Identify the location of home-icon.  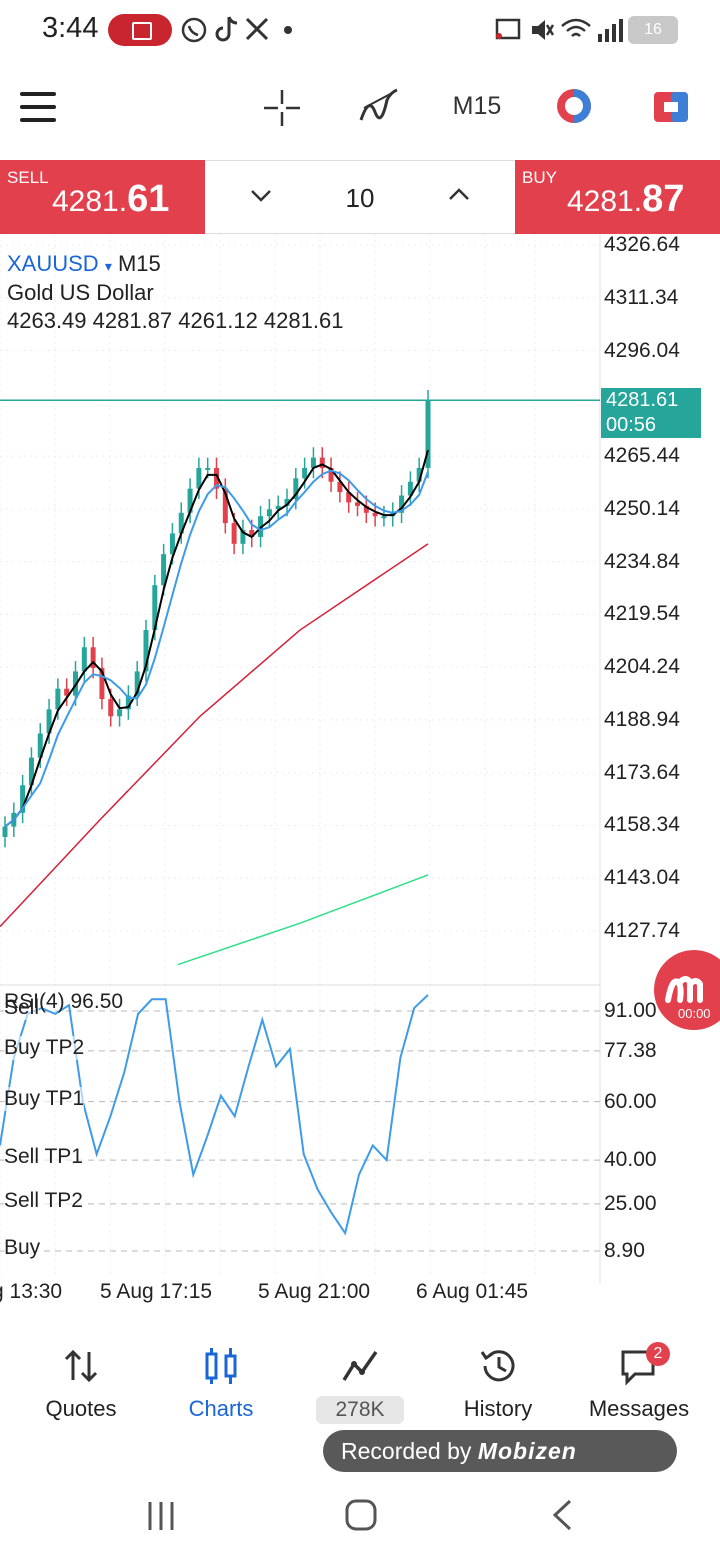
(361, 1515).